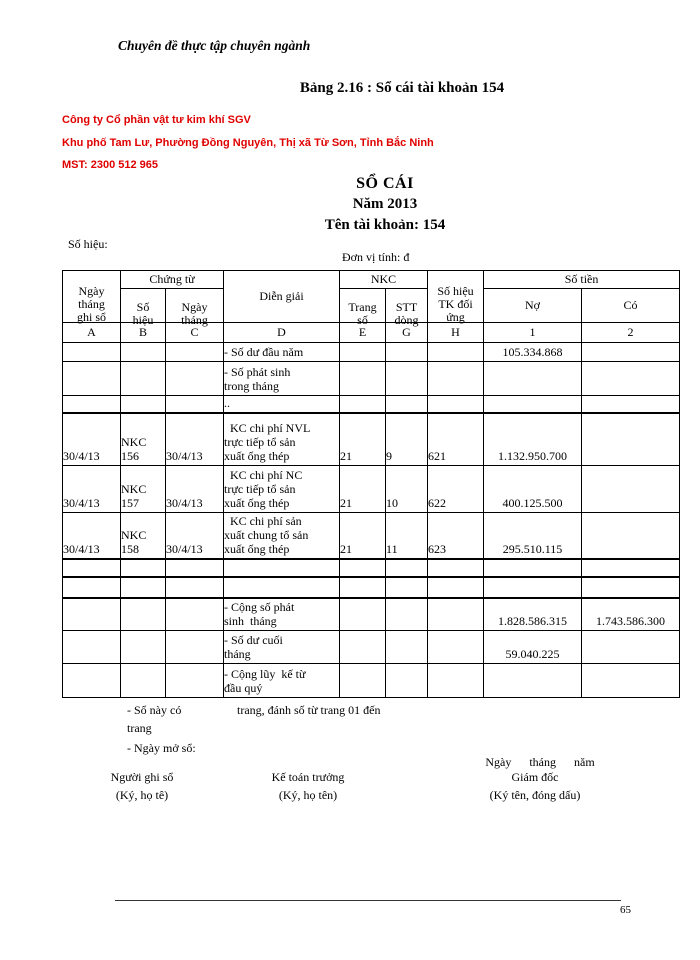 This screenshot has width=700, height=960. I want to click on footer-note-open-date: - Ngày mở sổ:, so click(161, 748).